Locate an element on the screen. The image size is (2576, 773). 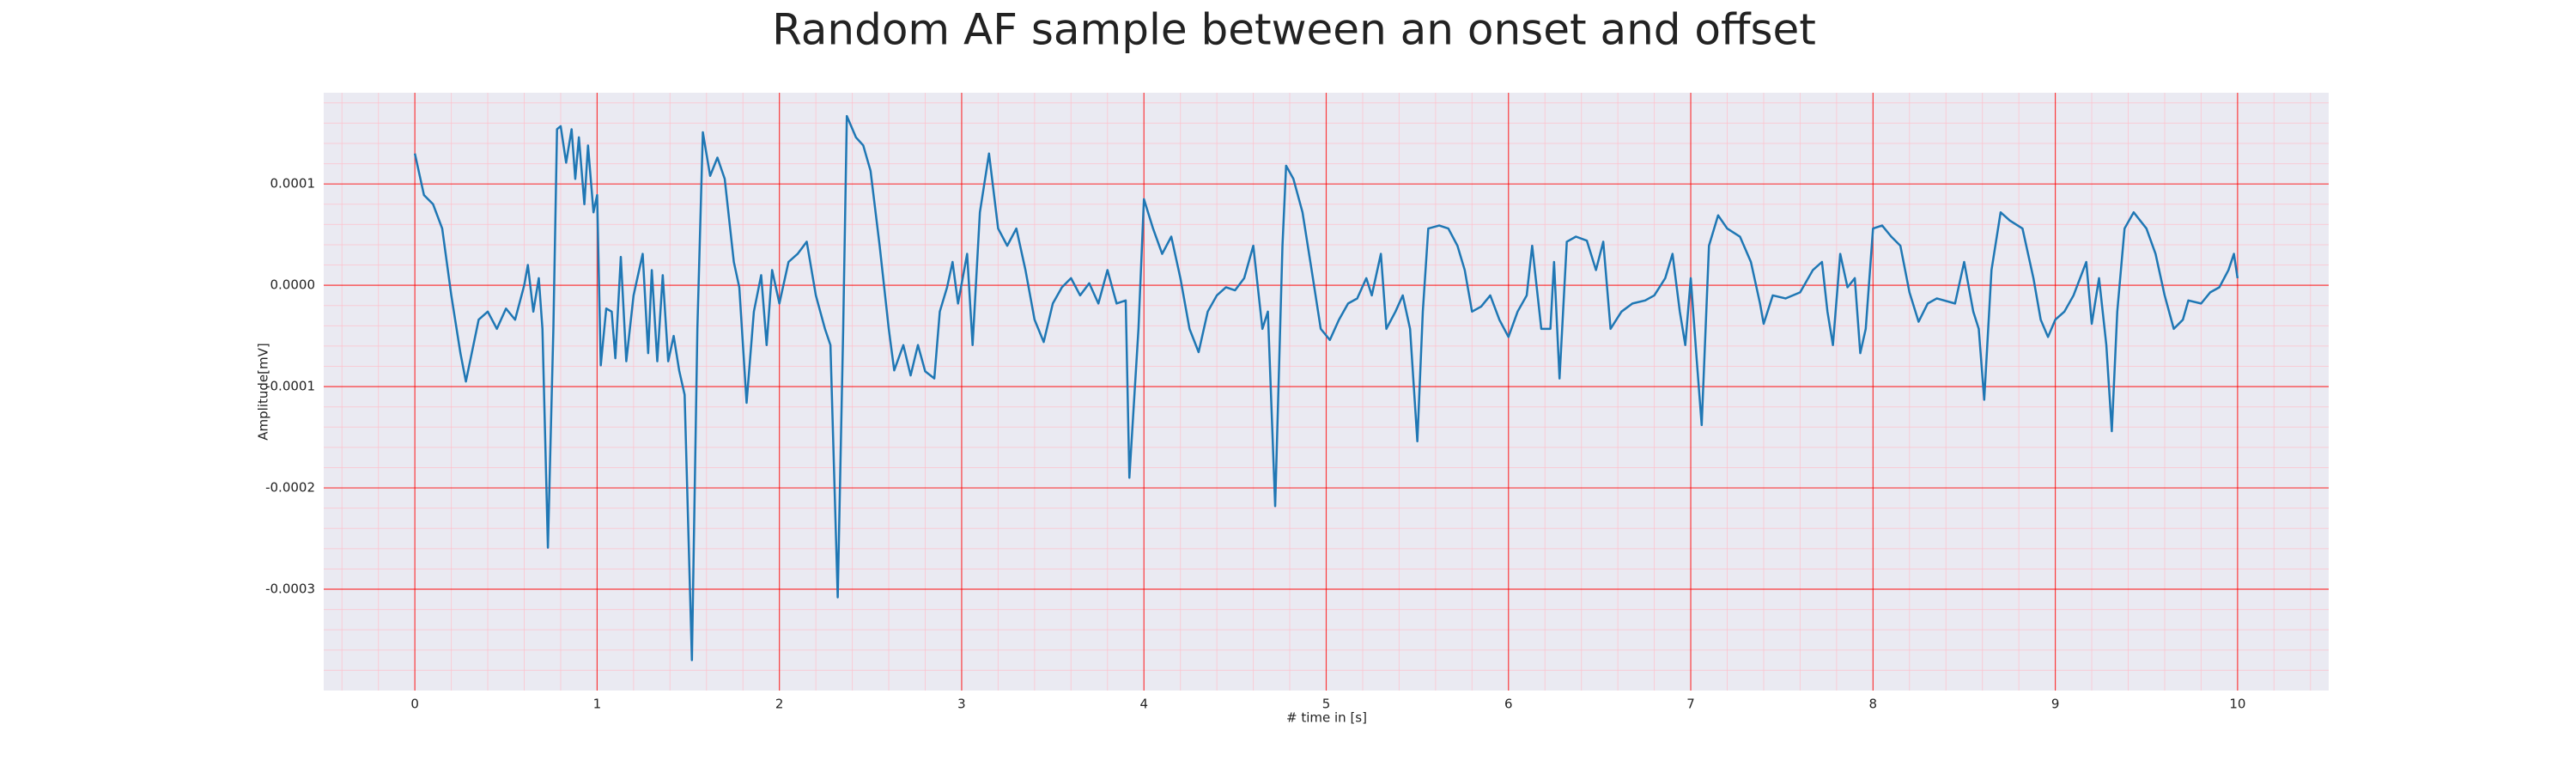
x-tick-label: 8 is located at coordinates (1873, 704).